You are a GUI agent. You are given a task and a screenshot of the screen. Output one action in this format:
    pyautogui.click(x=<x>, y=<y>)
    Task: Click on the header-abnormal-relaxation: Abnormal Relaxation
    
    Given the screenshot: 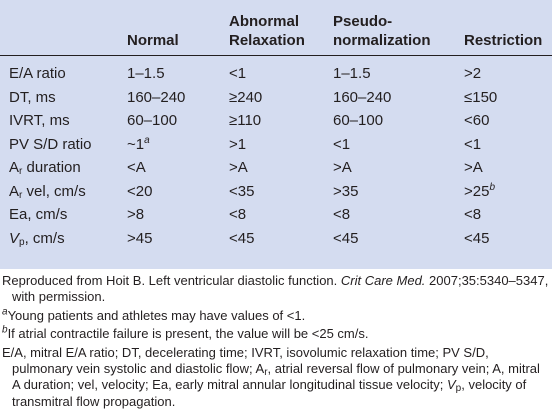 What is the action you would take?
    pyautogui.click(x=281, y=28)
    